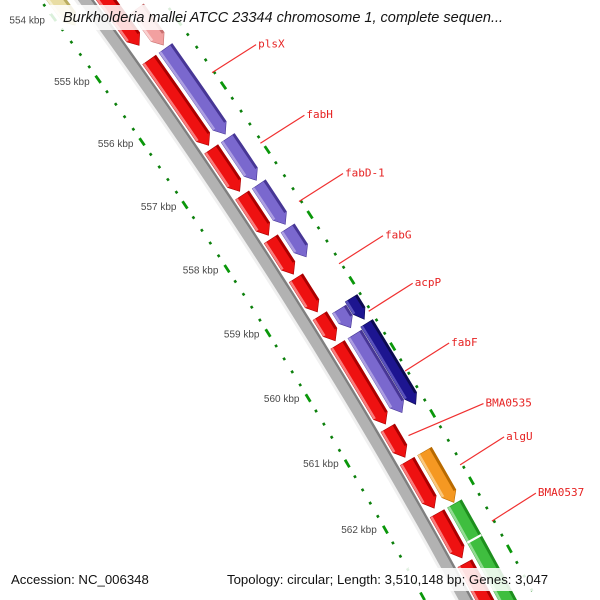  What do you see at coordinates (242, 334) in the screenshot?
I see `ruler-label-559kbp: 559 kbp` at bounding box center [242, 334].